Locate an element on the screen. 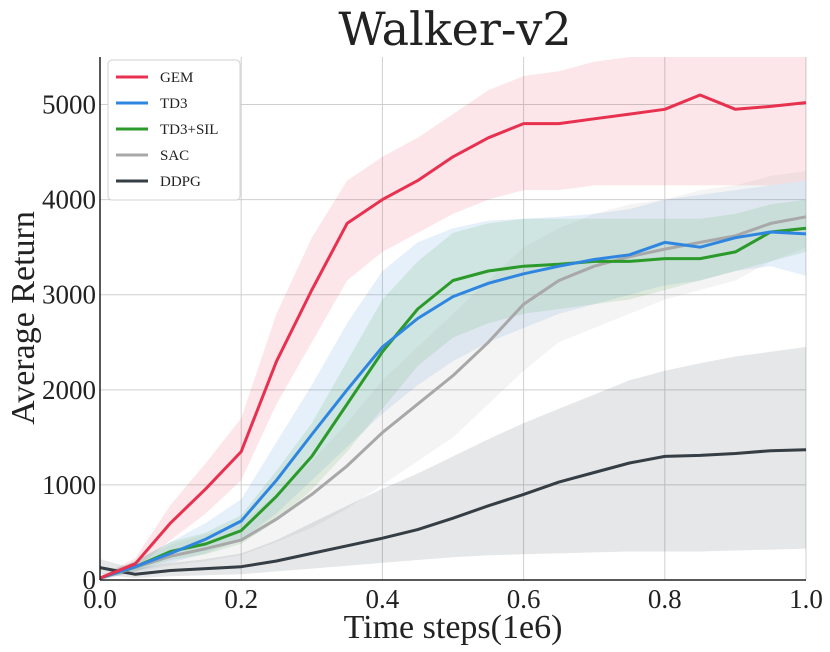 This screenshot has height=652, width=830. x-tick-label: 1.0 is located at coordinates (806, 599).